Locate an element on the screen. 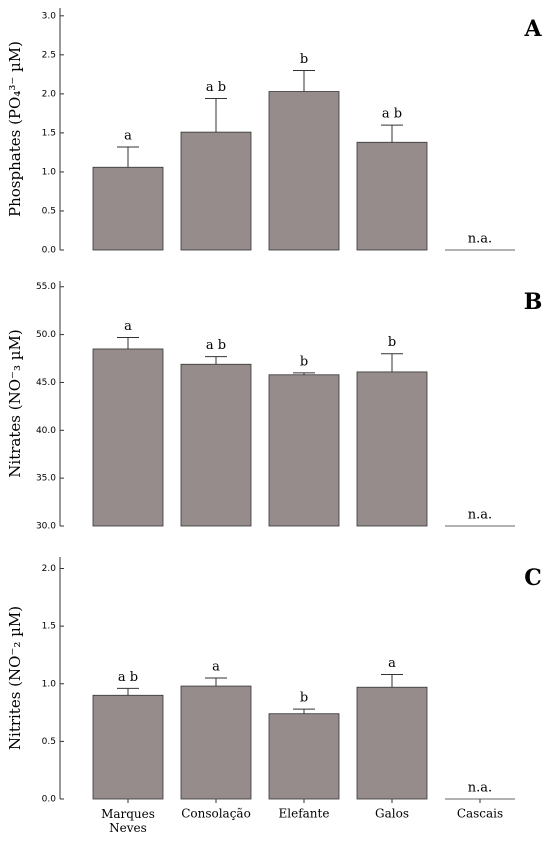 The width and height of the screenshot is (550, 841). panel-label: C is located at coordinates (533, 578).